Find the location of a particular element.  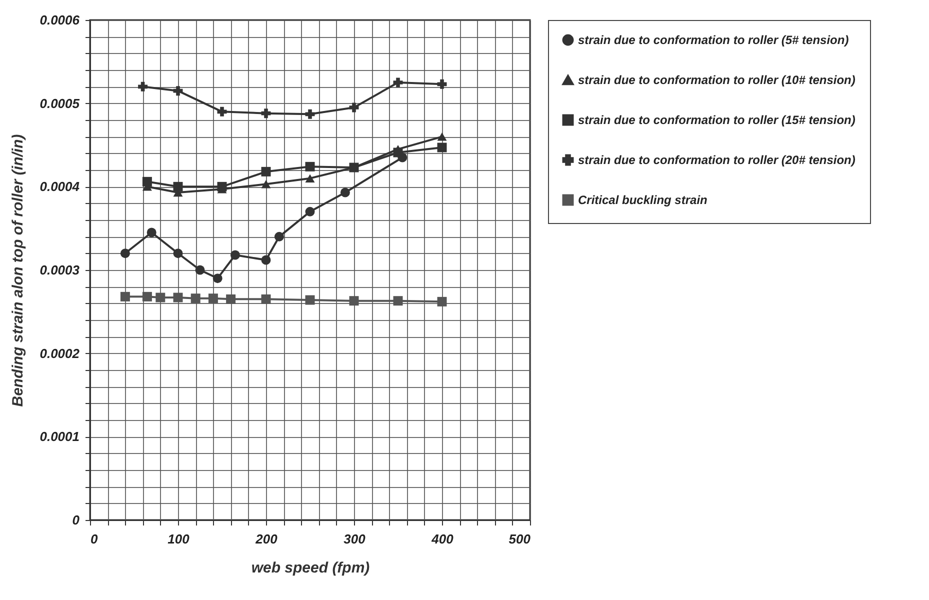

y-tick-label: 0.0004 is located at coordinates (60, 186).